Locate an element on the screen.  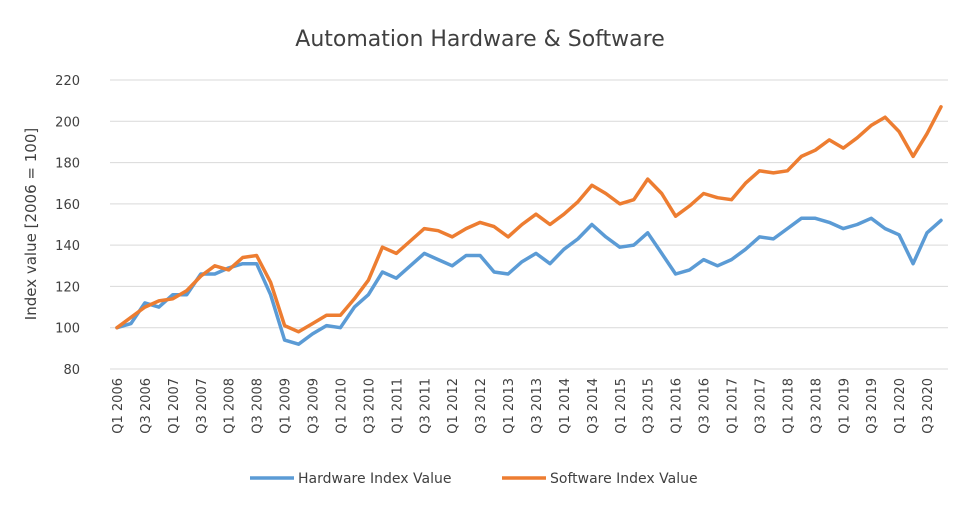
x-tick-label: Q1 2014 is located at coordinates (565, 406).